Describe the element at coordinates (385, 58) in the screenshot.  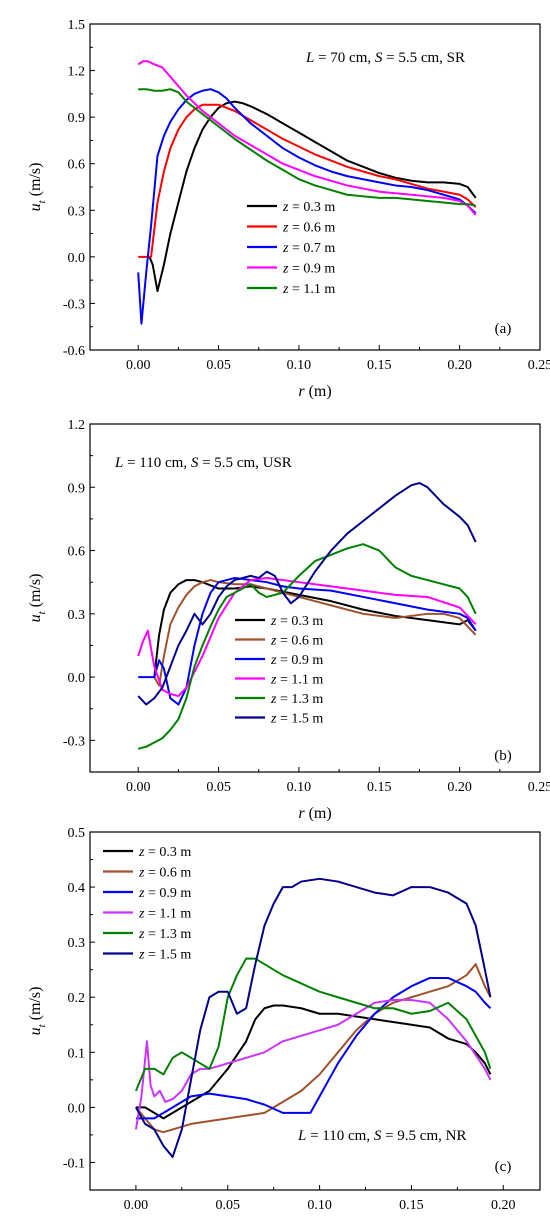
I see `panel-annotation: L = 70 cm, S = 5.5 cm, SR` at that location.